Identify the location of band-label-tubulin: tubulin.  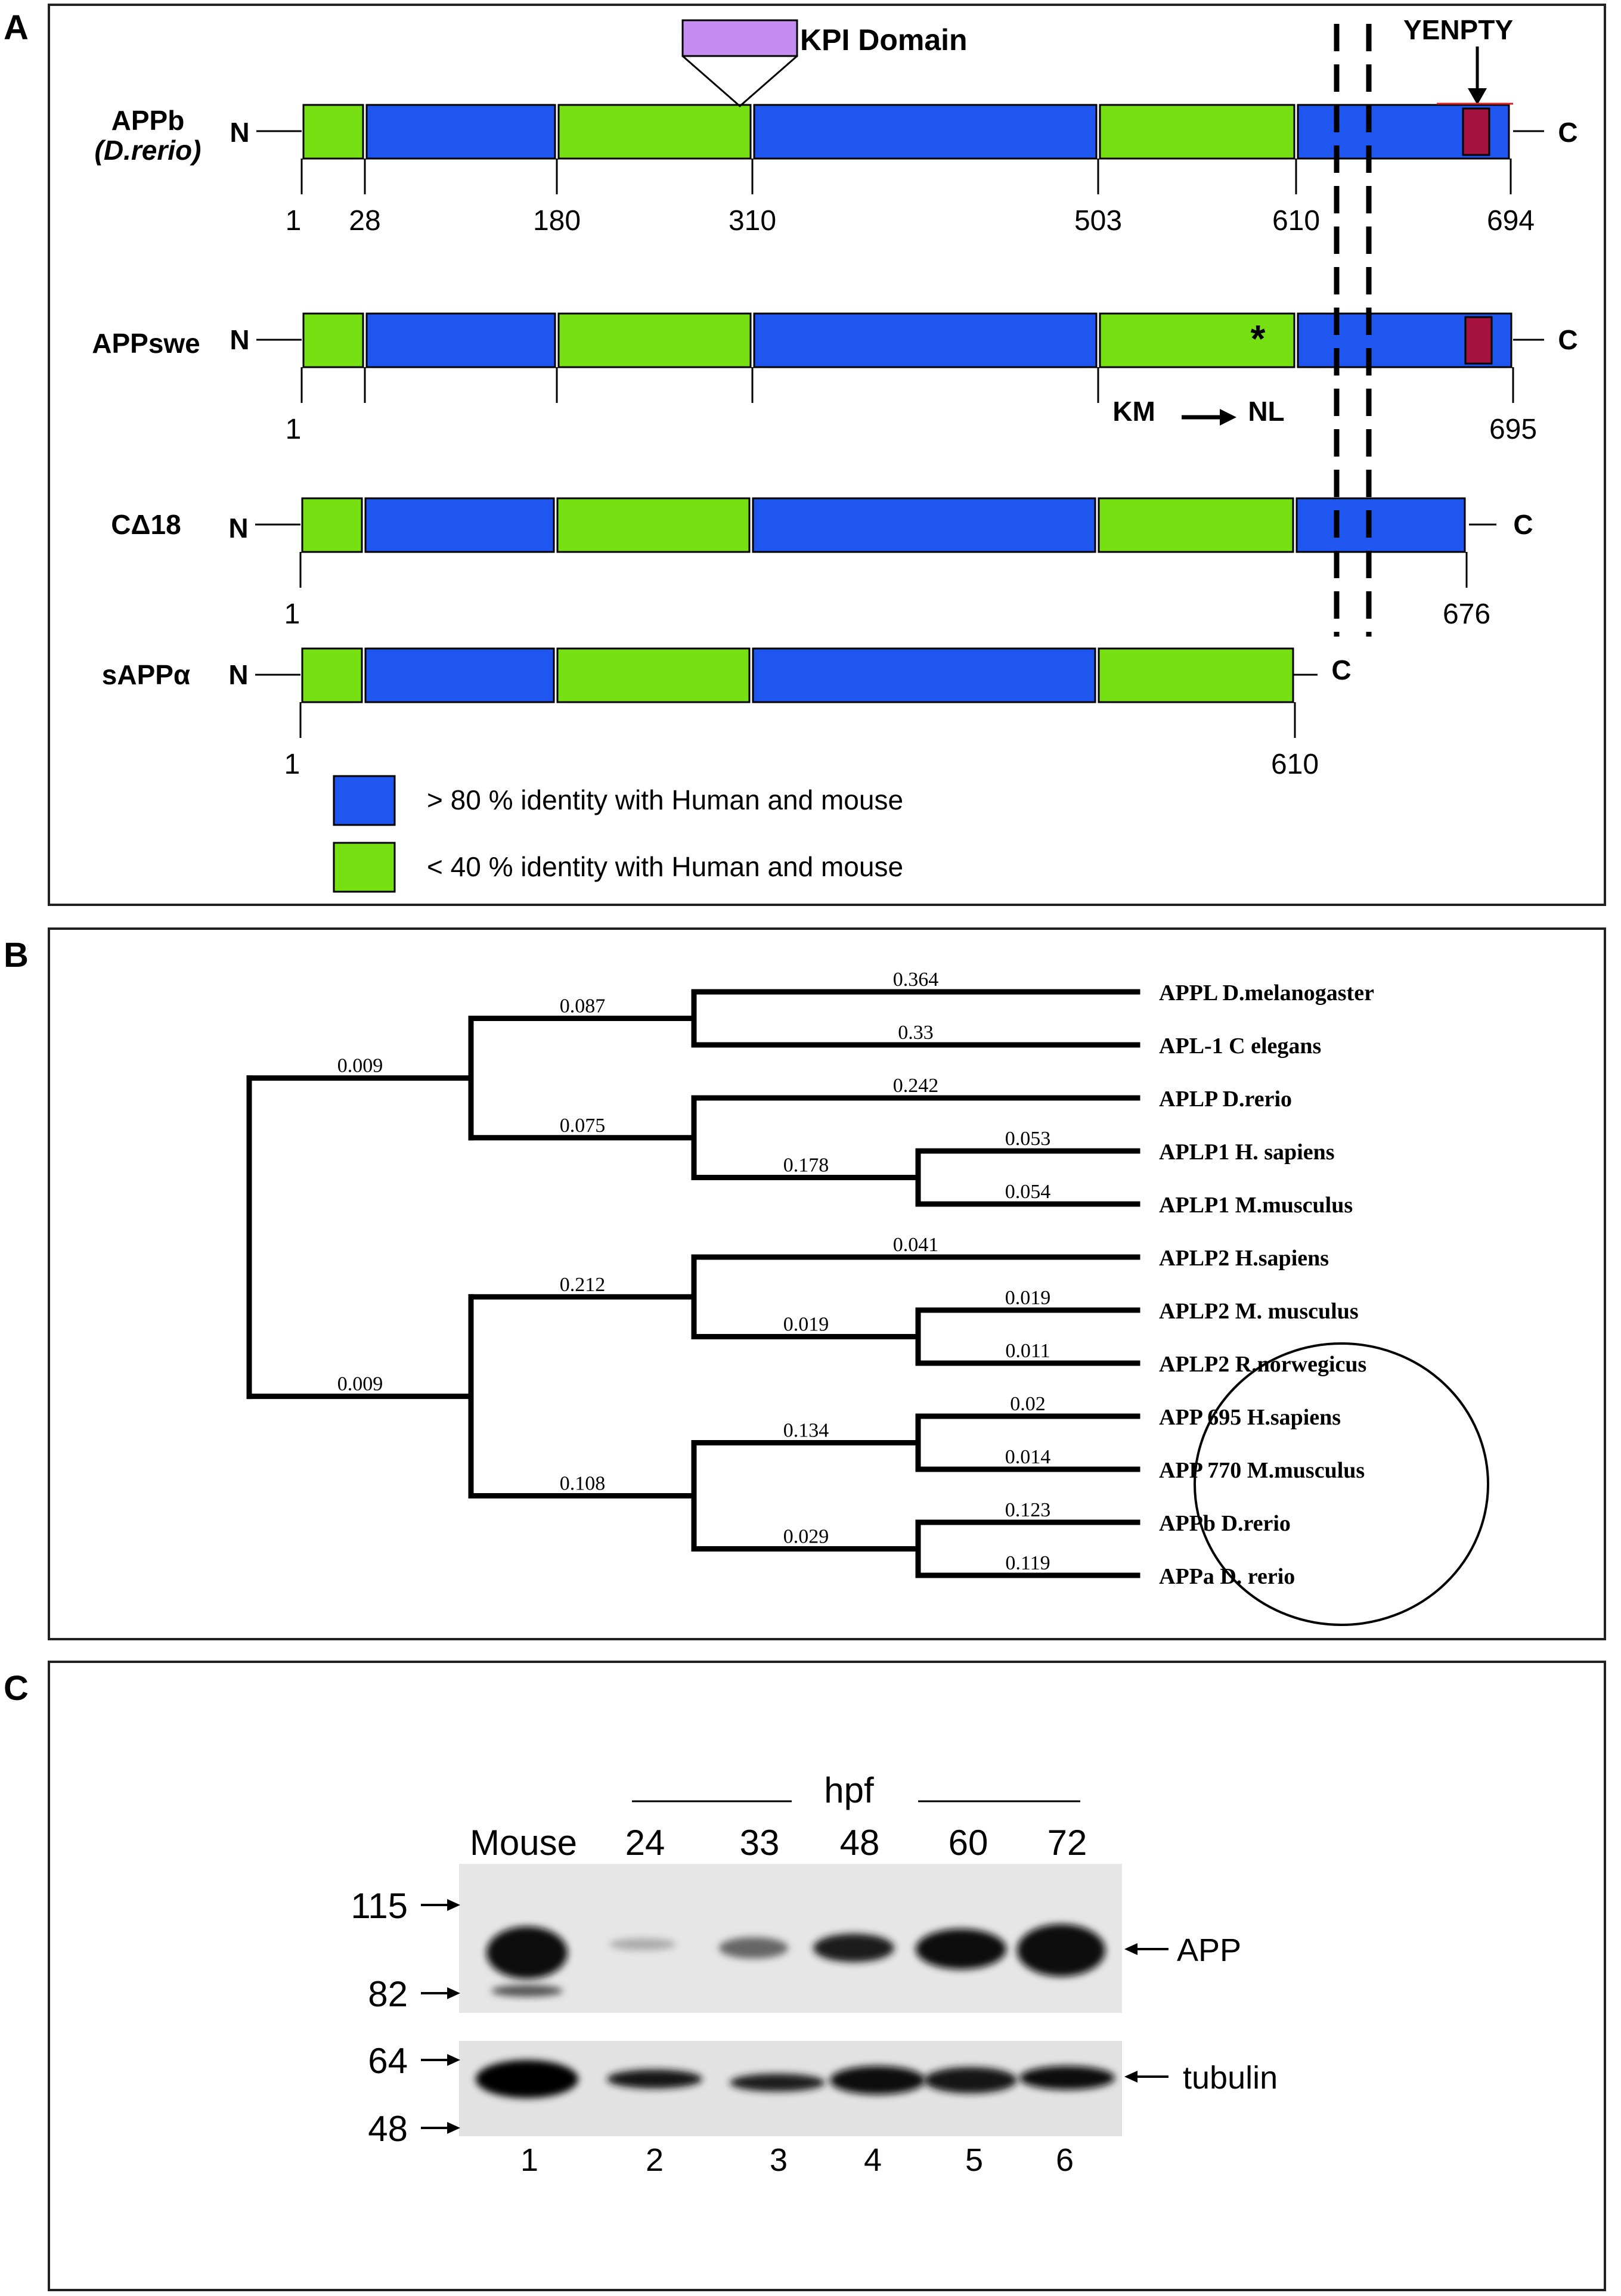
(1230, 2078).